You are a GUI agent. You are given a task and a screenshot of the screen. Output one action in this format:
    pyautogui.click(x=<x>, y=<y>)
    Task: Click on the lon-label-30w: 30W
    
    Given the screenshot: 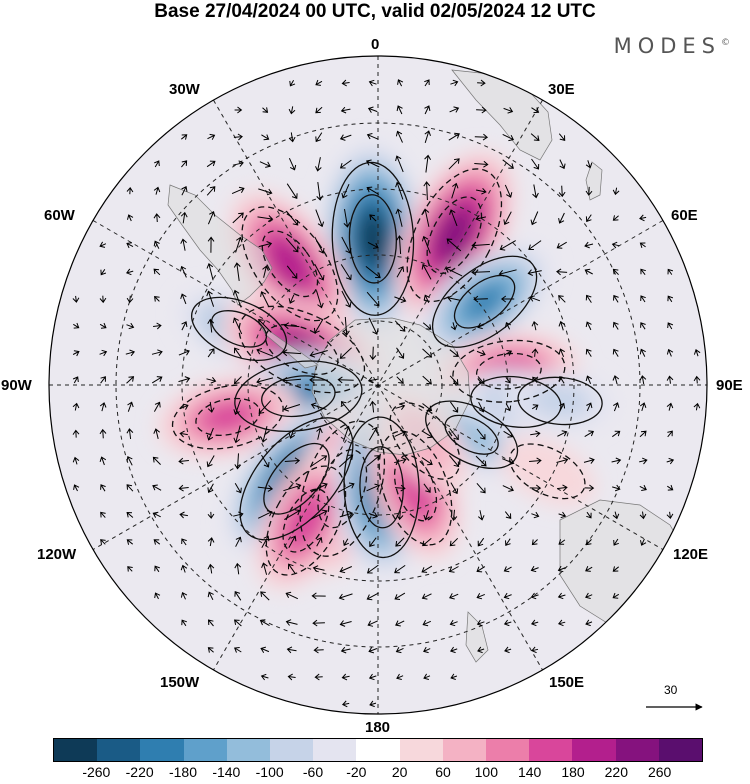 What is the action you would take?
    pyautogui.click(x=184, y=89)
    